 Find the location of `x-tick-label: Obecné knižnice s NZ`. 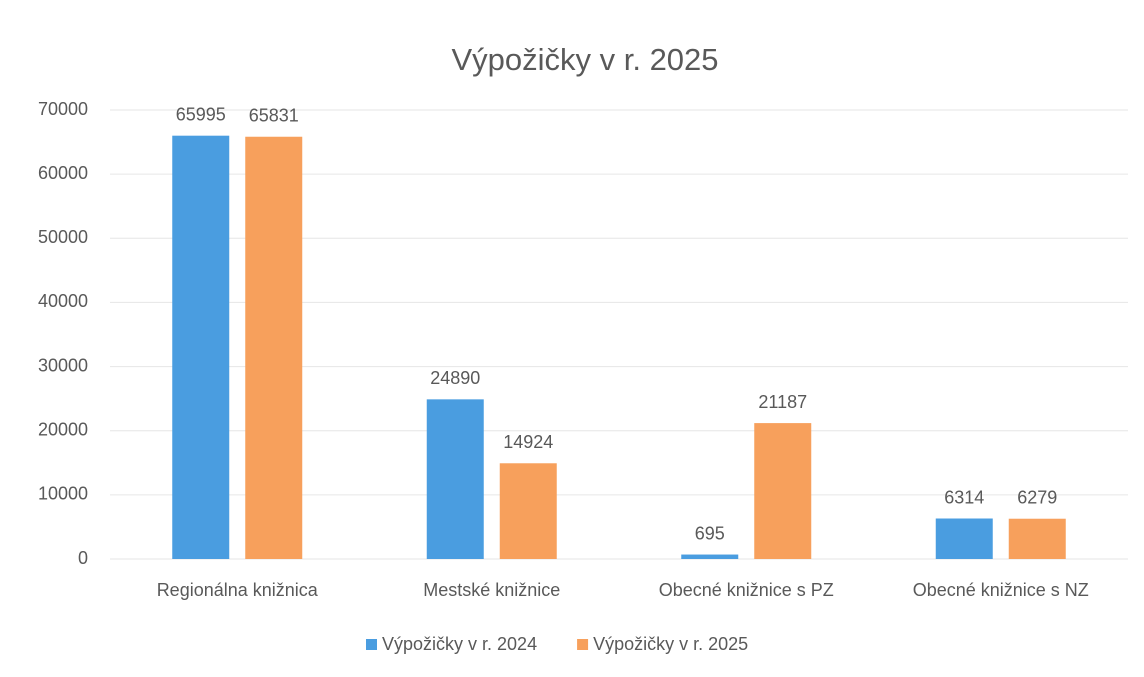

x-tick-label: Obecné knižnice s NZ is located at coordinates (1001, 590).